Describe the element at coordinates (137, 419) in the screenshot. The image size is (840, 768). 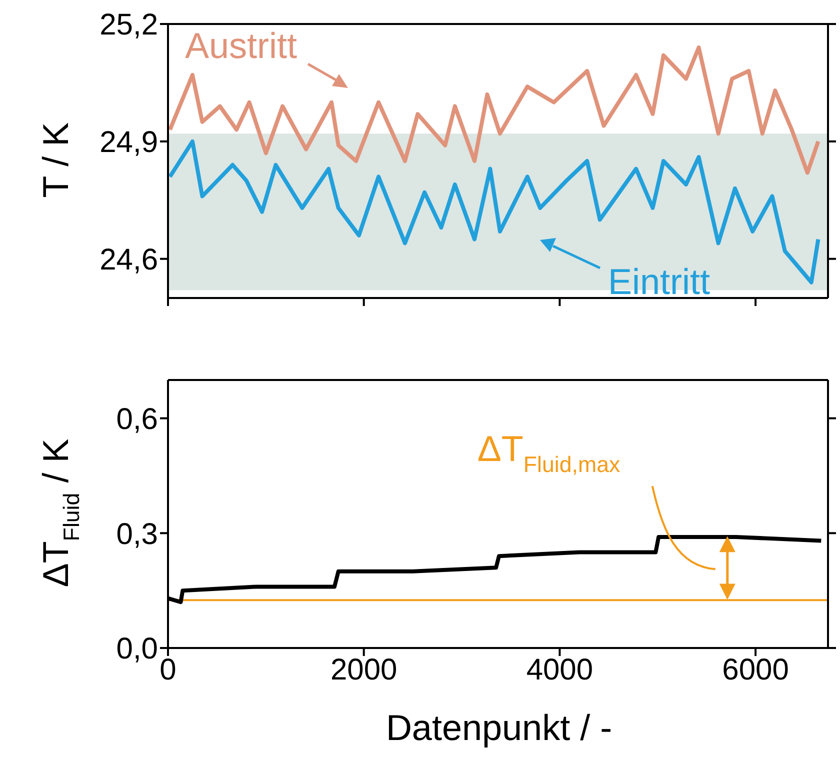
I see `y-tick-label: 0,6` at that location.